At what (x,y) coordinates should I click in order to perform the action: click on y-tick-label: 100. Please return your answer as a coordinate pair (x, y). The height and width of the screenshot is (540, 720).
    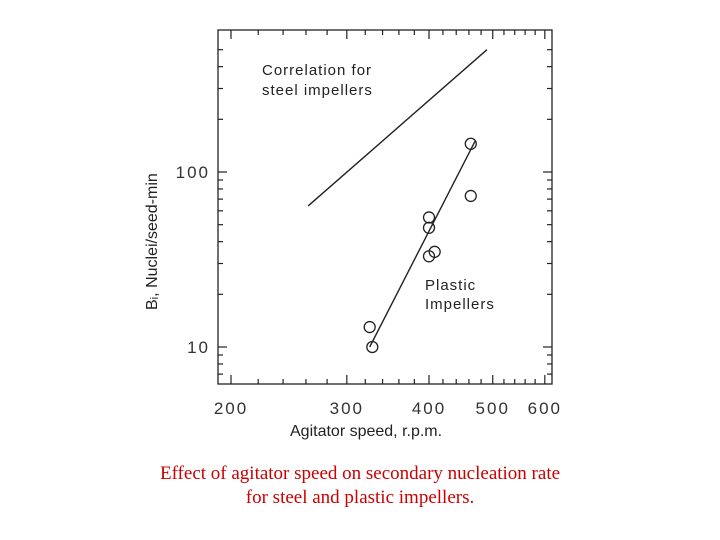
    Looking at the image, I should click on (193, 172).